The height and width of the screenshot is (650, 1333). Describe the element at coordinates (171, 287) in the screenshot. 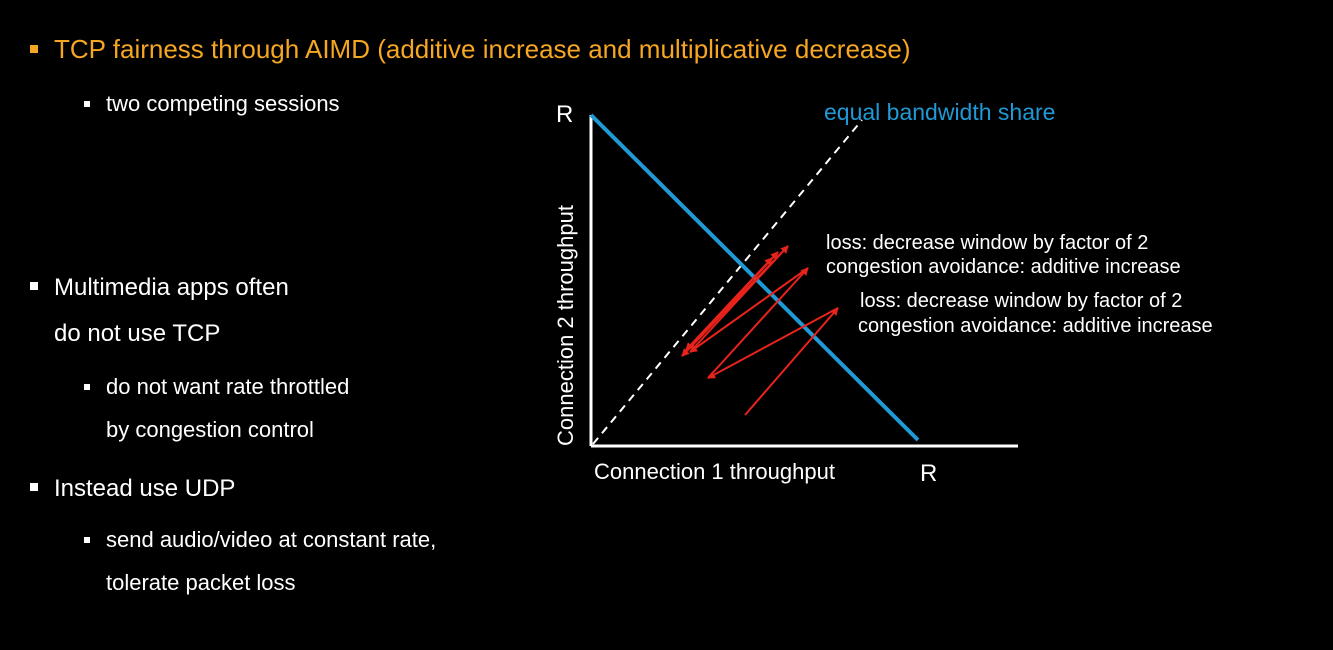

I see `bullet-multimedia-line1: Multimedia apps often` at that location.